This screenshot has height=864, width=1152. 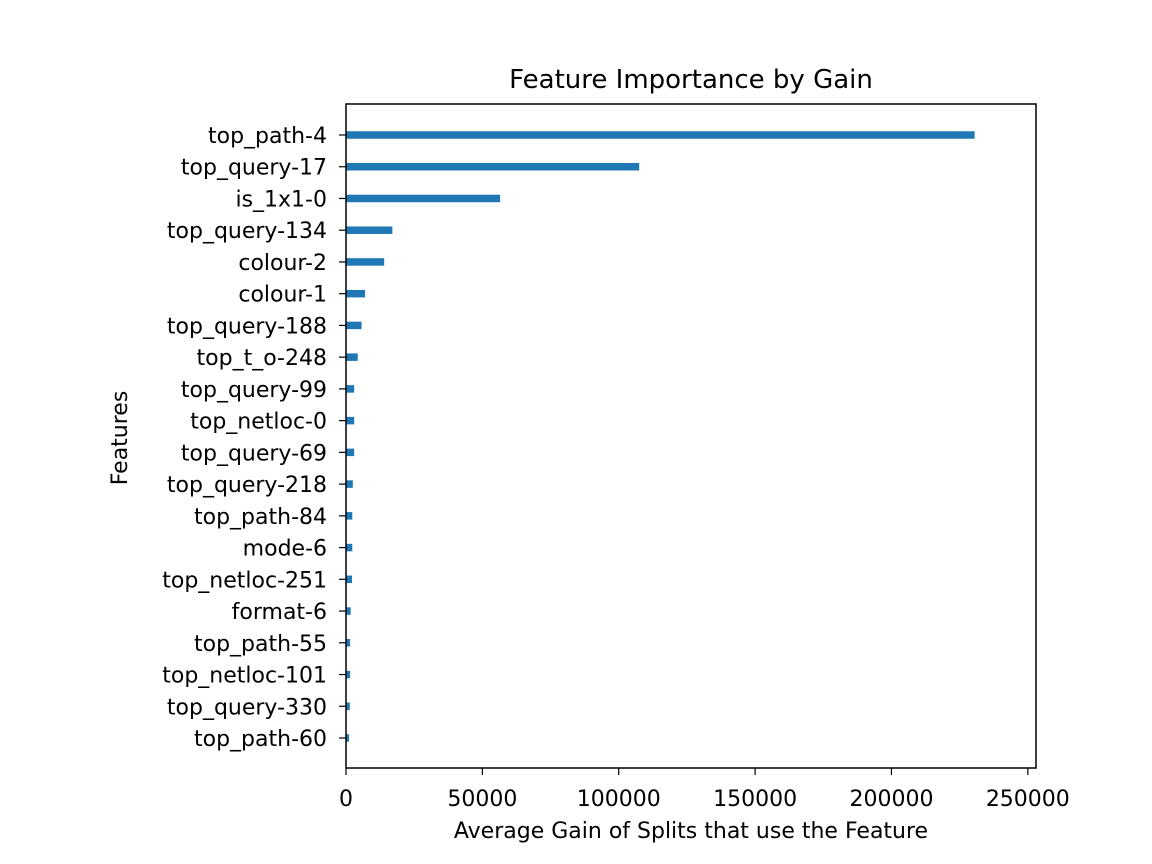 I want to click on y-tick-label: colour-2, so click(x=282, y=263).